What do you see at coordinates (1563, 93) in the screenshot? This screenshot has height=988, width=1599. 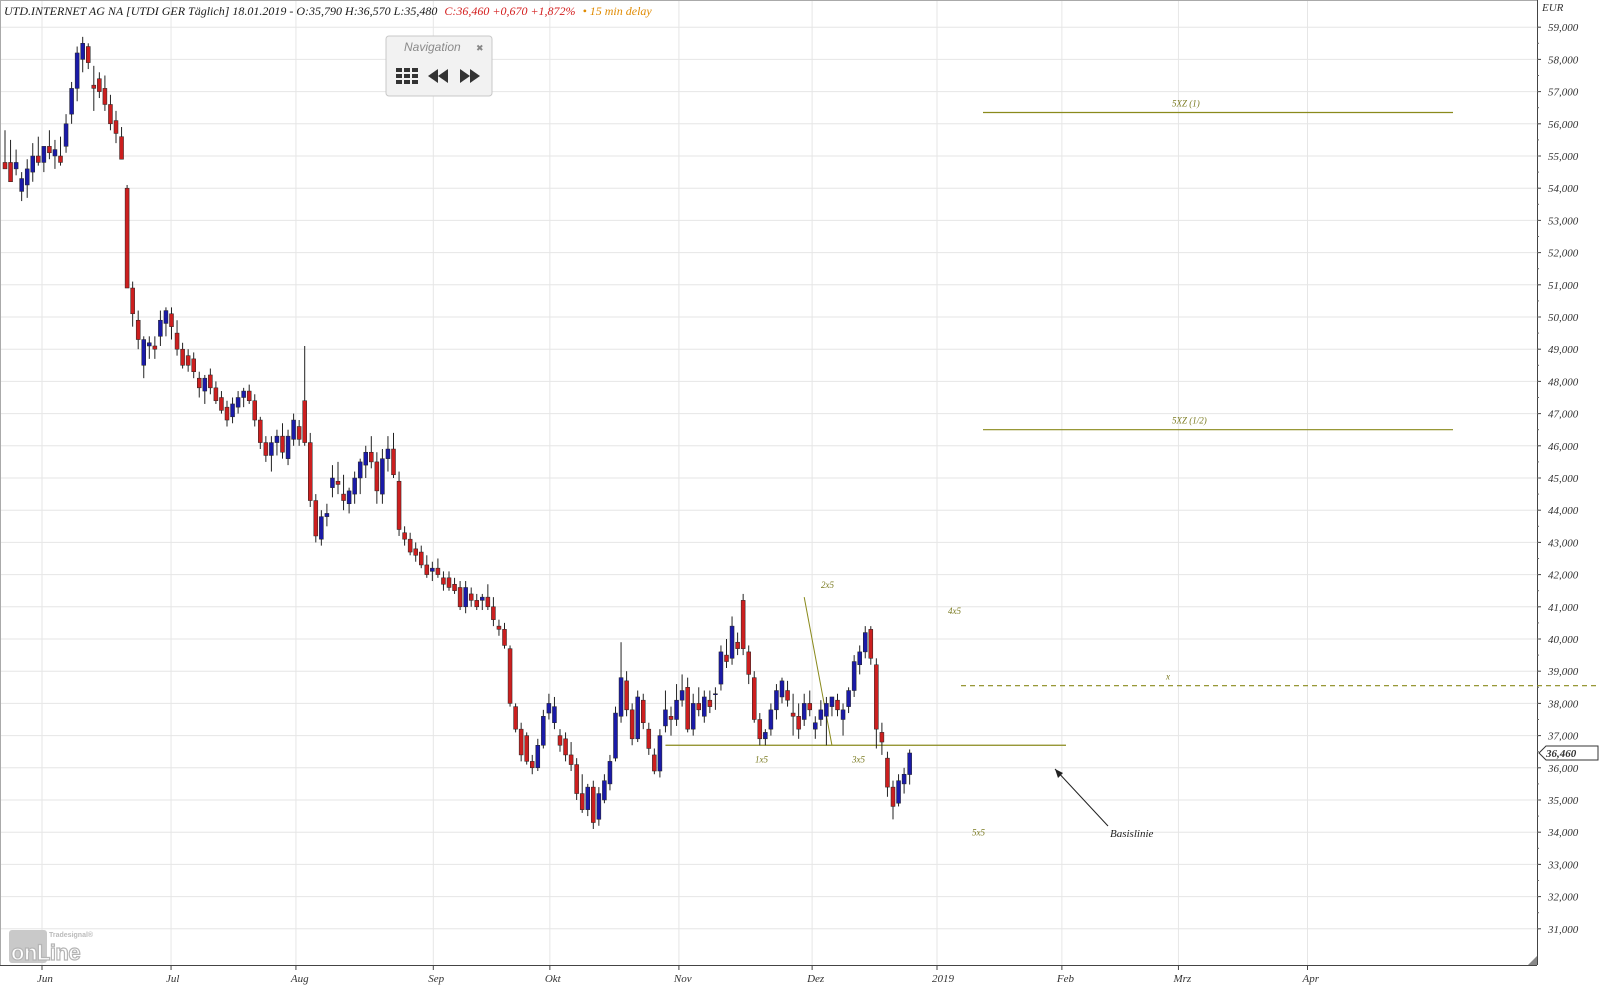 I see `y-tick-label: 57,000` at bounding box center [1563, 93].